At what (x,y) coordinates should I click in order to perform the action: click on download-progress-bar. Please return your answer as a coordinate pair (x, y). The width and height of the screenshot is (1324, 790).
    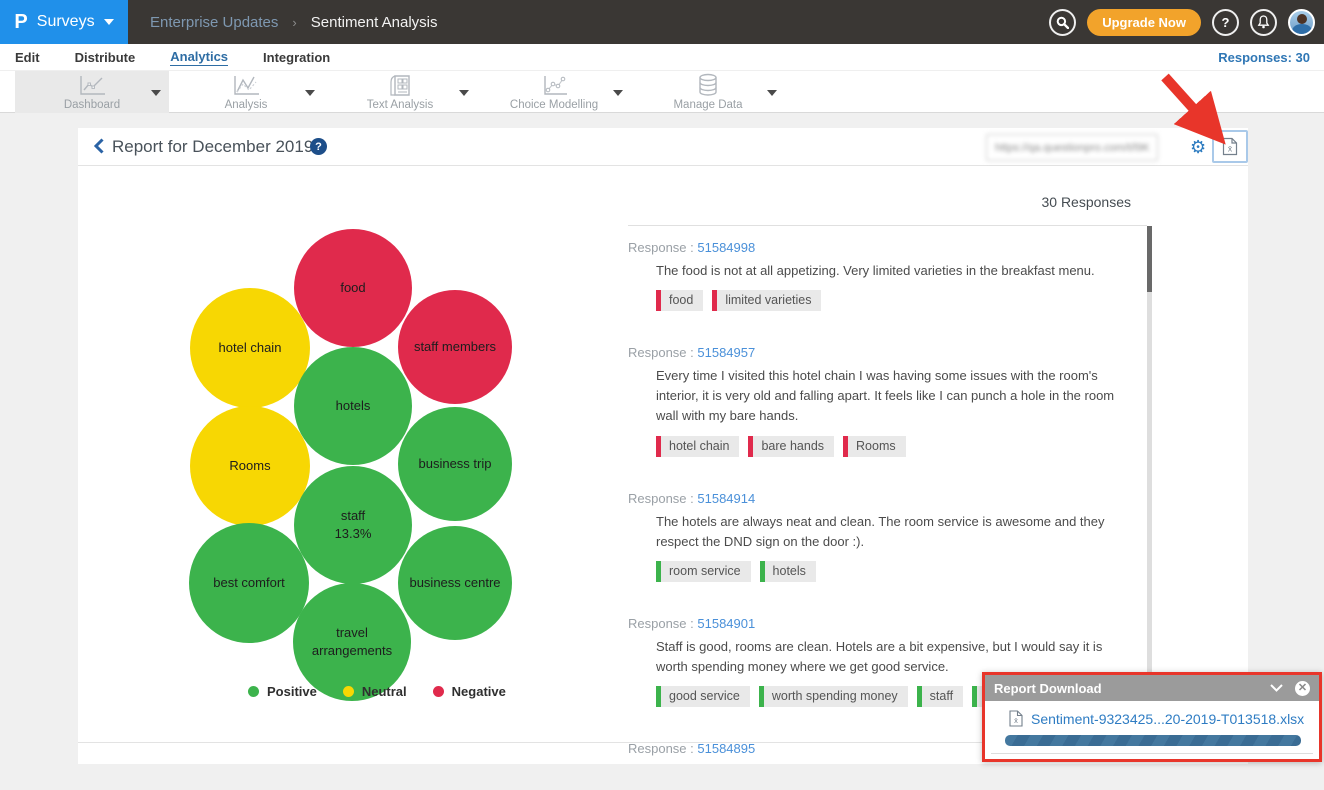
    Looking at the image, I should click on (1153, 740).